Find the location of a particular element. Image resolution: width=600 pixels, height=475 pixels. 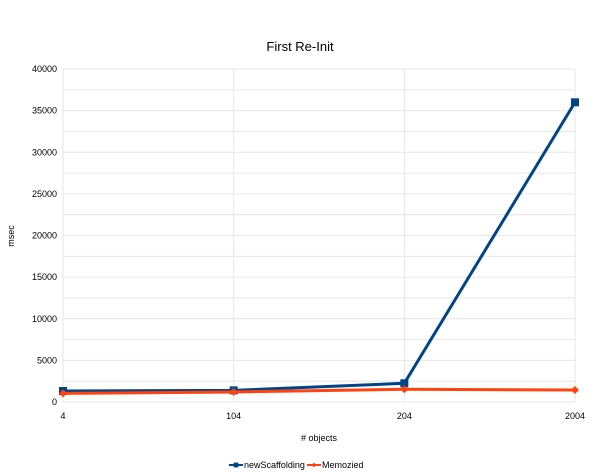

legend-label: newScaffolding is located at coordinates (274, 465).